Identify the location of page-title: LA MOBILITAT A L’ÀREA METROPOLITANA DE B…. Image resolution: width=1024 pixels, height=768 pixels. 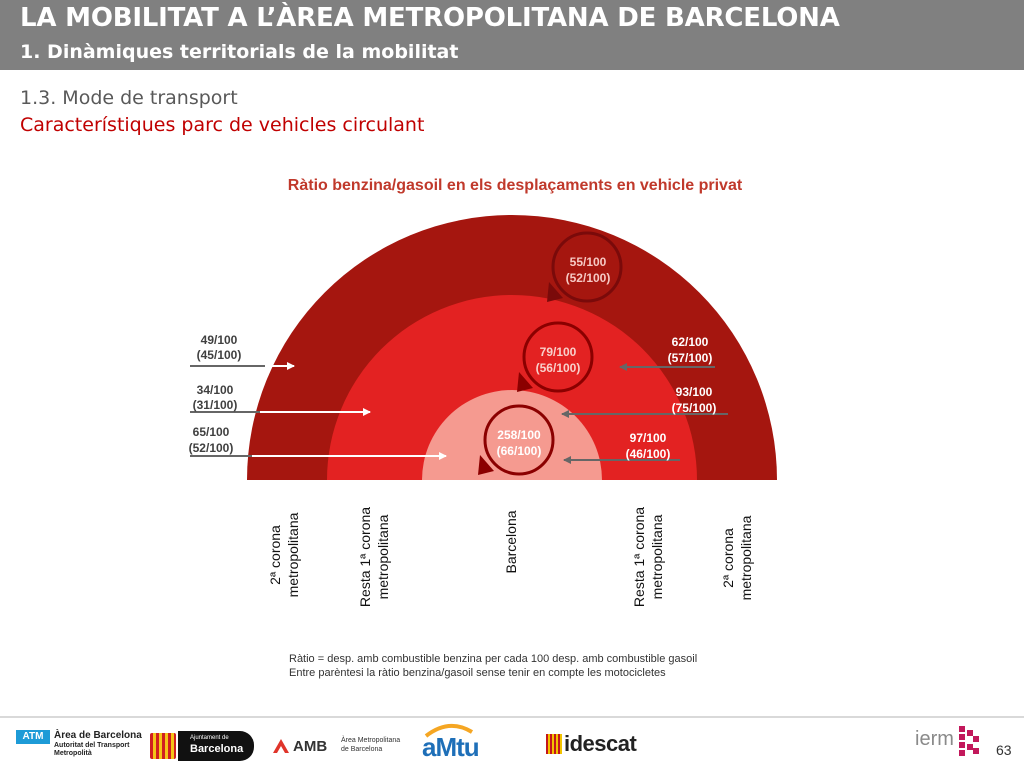
(430, 18).